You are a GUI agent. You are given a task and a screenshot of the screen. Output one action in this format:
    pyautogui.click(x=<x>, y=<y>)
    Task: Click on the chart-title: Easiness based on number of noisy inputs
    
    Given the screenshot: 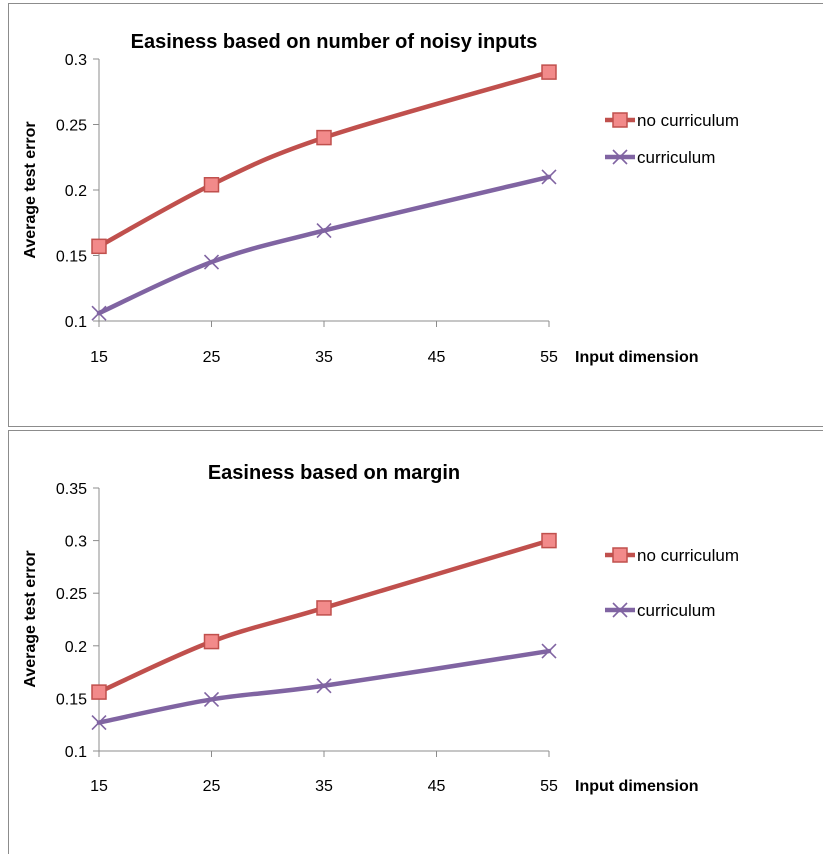 What is the action you would take?
    pyautogui.click(x=334, y=42)
    